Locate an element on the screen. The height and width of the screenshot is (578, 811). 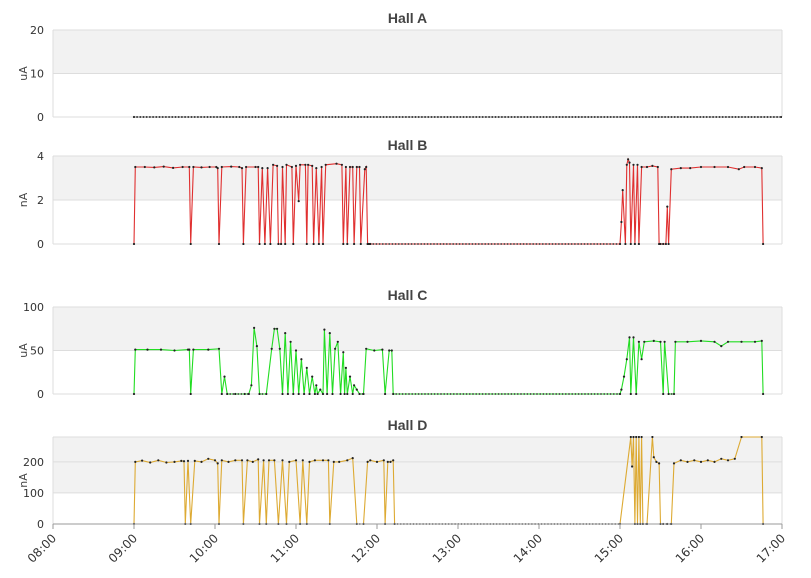
x-tick-label: 13:00 is located at coordinates (447, 548).